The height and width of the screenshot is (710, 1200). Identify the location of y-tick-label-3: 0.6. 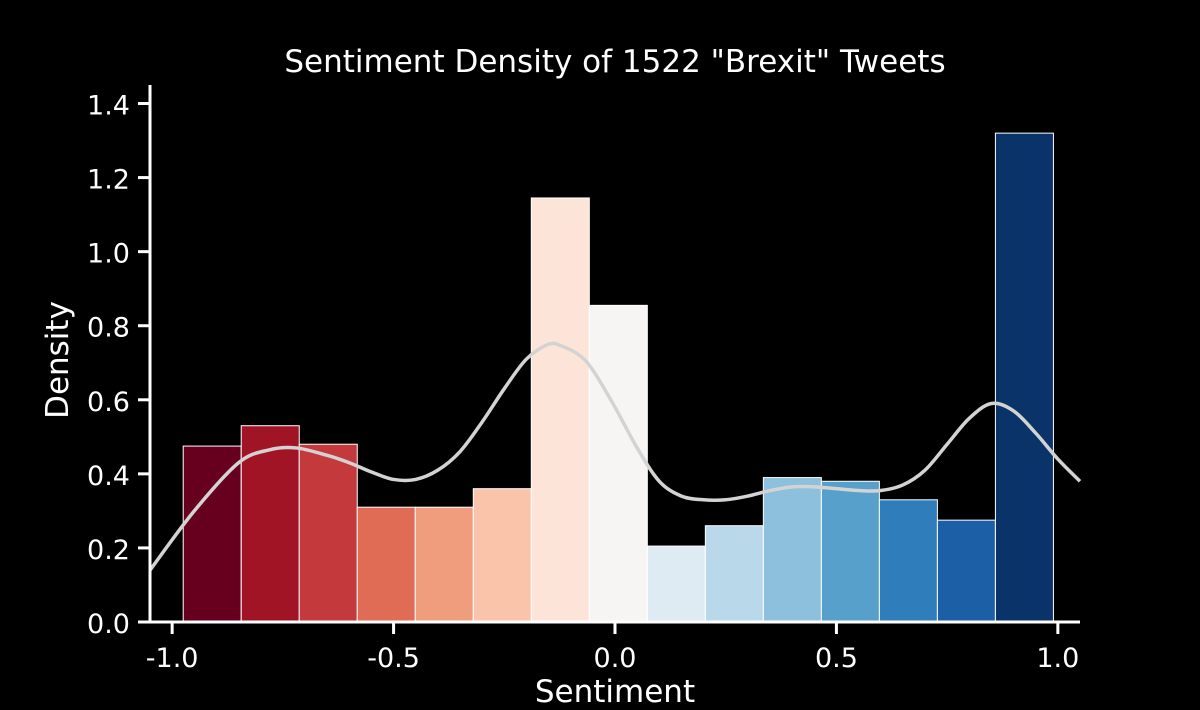
(108, 402).